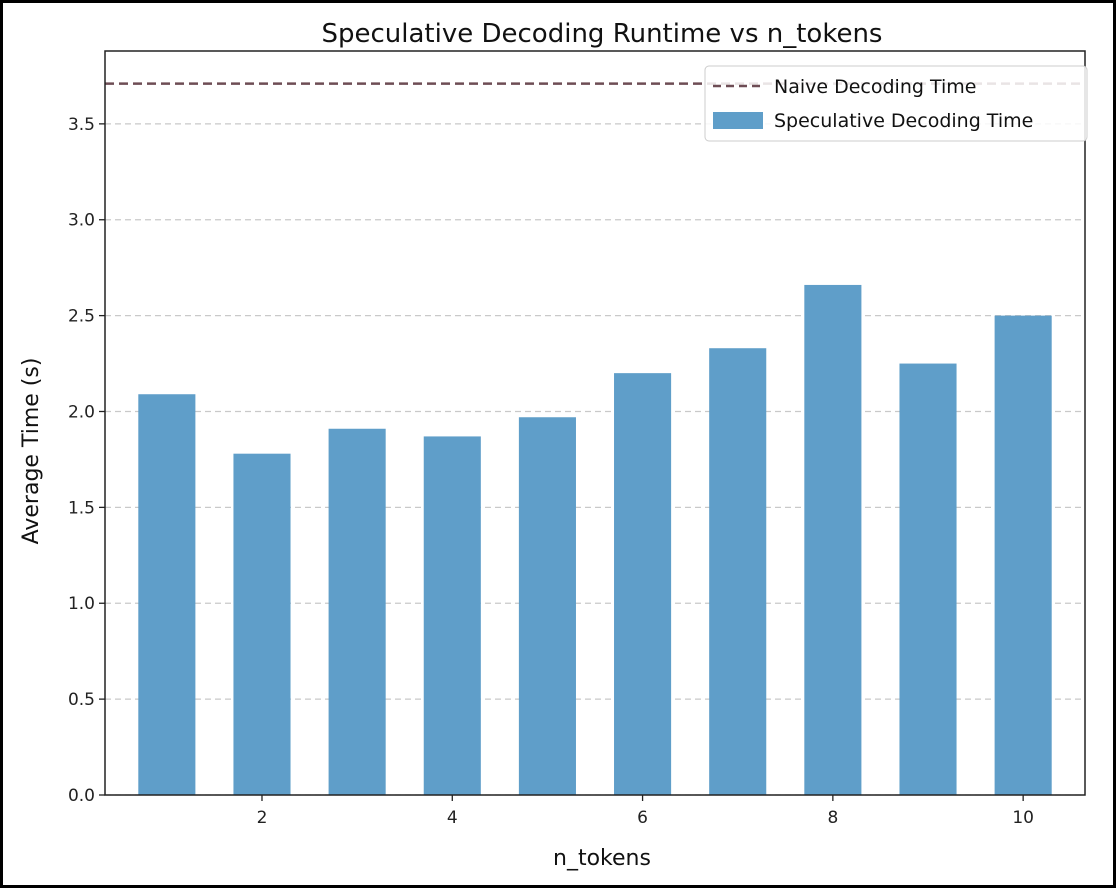  Describe the element at coordinates (81, 412) in the screenshot. I see `y-tick-label: 2.0` at that location.